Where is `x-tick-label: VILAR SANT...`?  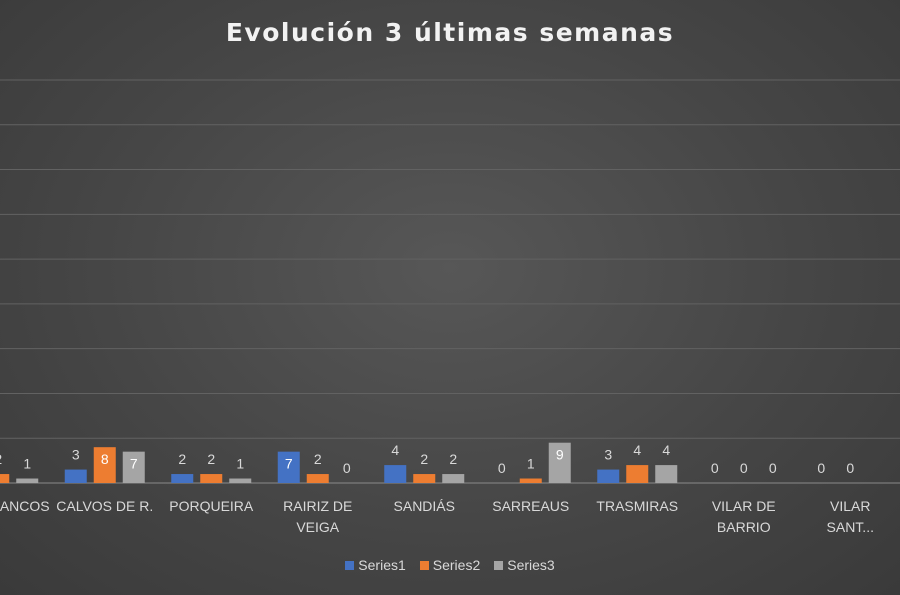
x-tick-label: VILAR SANT... is located at coordinates (850, 516).